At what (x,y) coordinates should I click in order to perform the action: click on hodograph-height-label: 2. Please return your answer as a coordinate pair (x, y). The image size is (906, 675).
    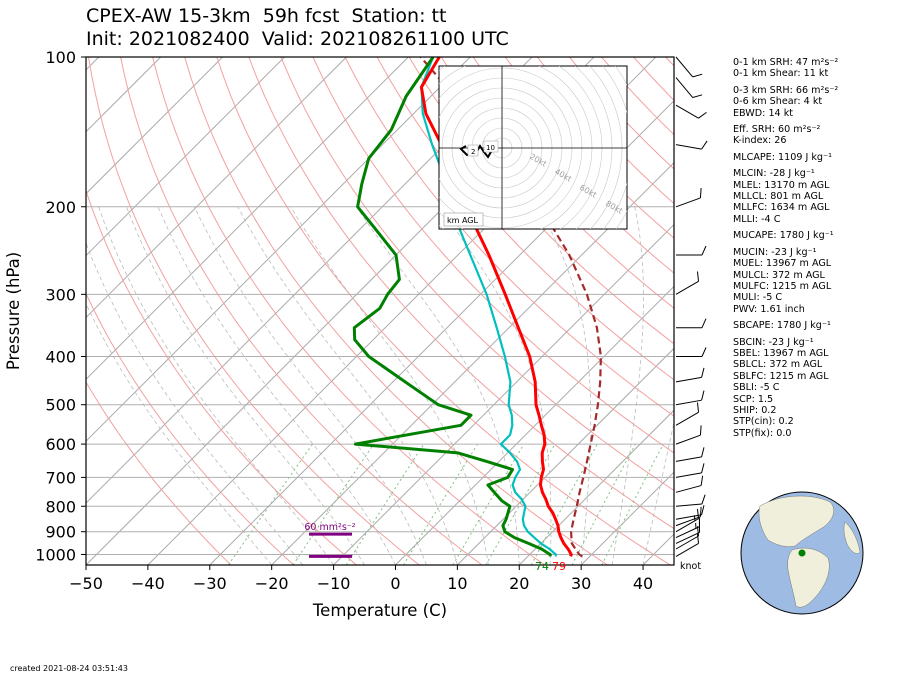
    Looking at the image, I should click on (473, 152).